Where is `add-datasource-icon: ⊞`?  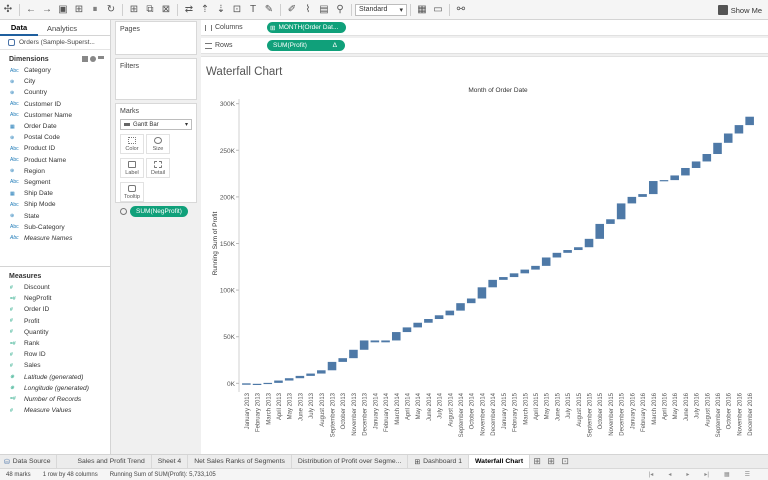 add-datasource-icon: ⊞ is located at coordinates (79, 9).